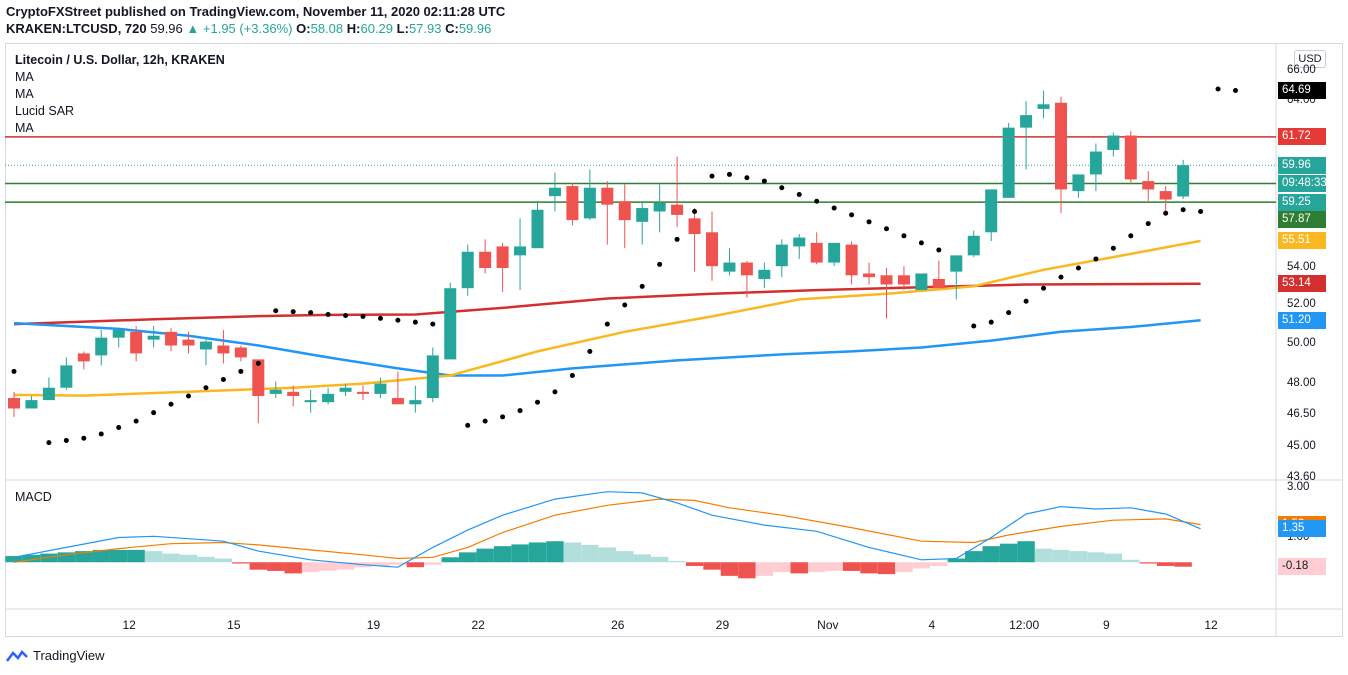 This screenshot has height=675, width=1348. I want to click on price-tag: 59.25, so click(1302, 202).